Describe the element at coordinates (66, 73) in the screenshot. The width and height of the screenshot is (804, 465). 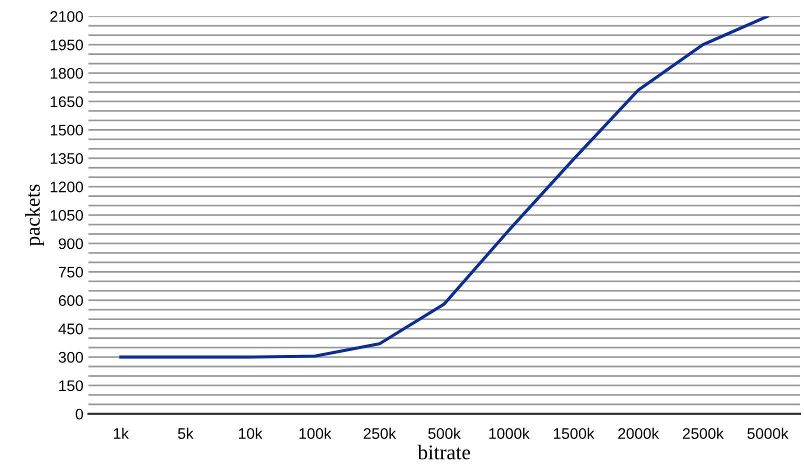
I see `y-tick-label: 1800` at that location.